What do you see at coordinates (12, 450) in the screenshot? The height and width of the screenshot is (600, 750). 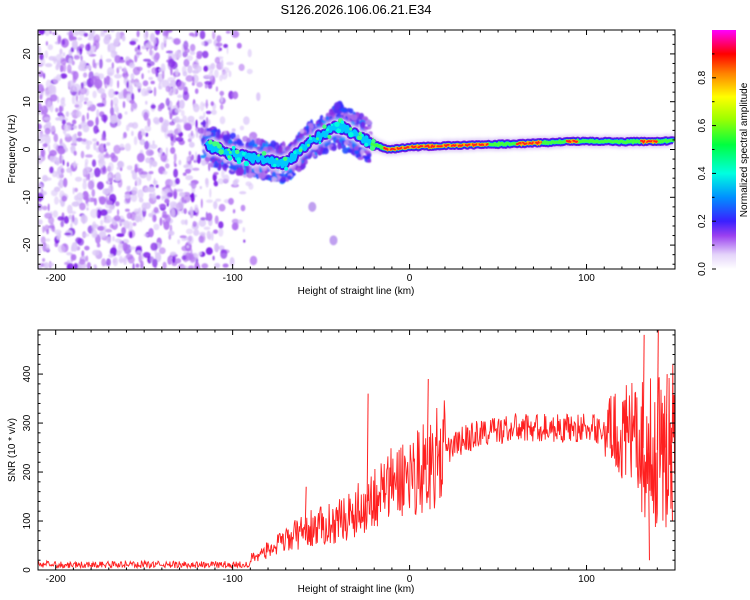 I see `snr-y-label: SNR (10 * v/v)` at bounding box center [12, 450].